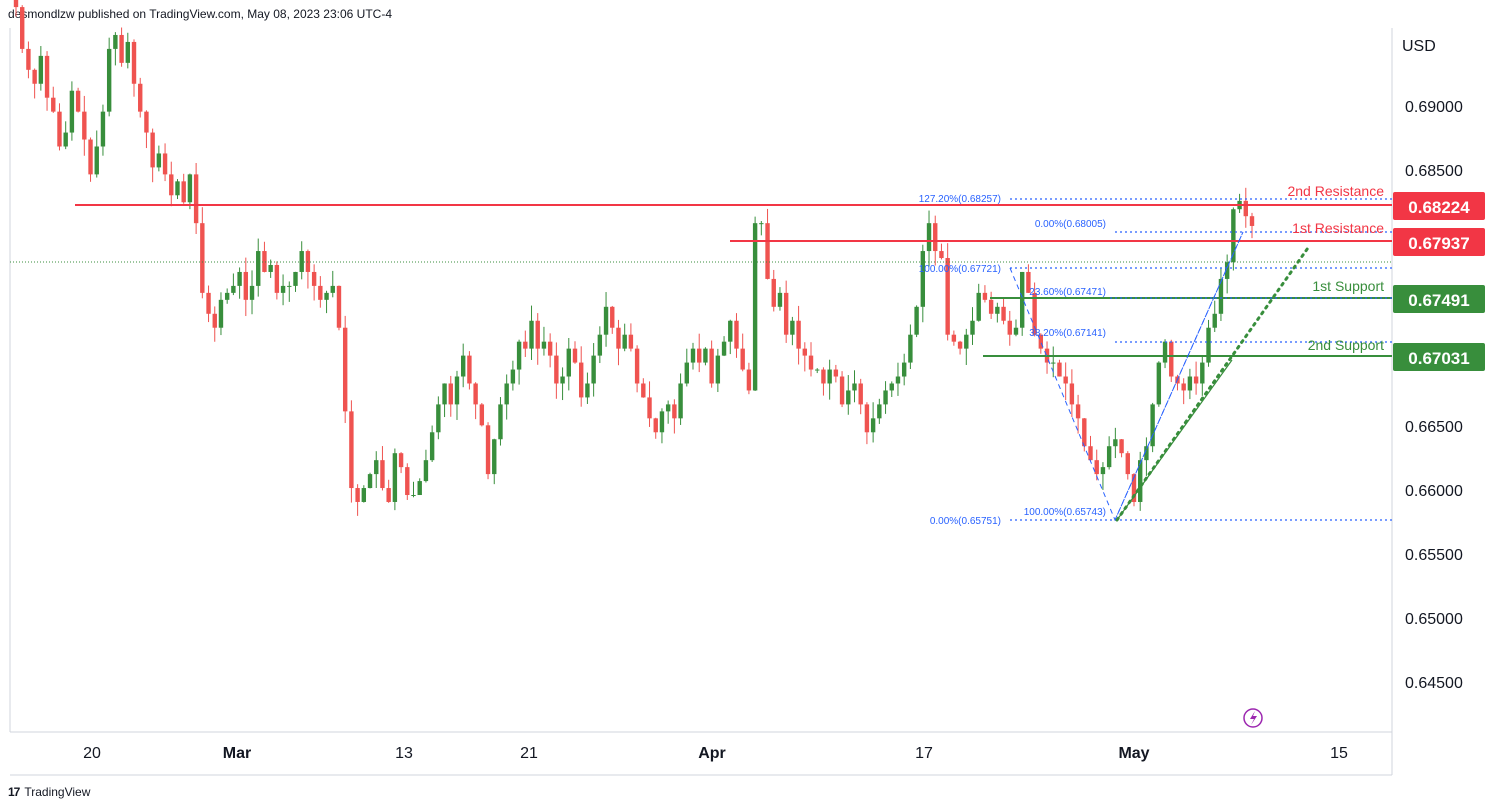  I want to click on time-tick: May, so click(1133, 753).